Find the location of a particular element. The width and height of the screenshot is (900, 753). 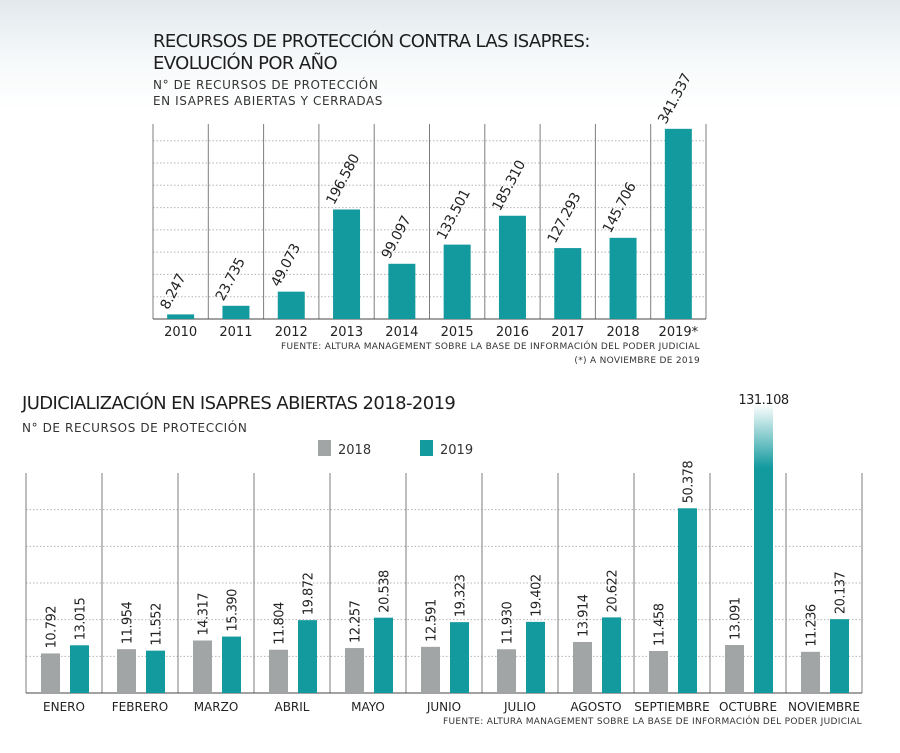

chart2-tick-label: MAYO is located at coordinates (368, 707).